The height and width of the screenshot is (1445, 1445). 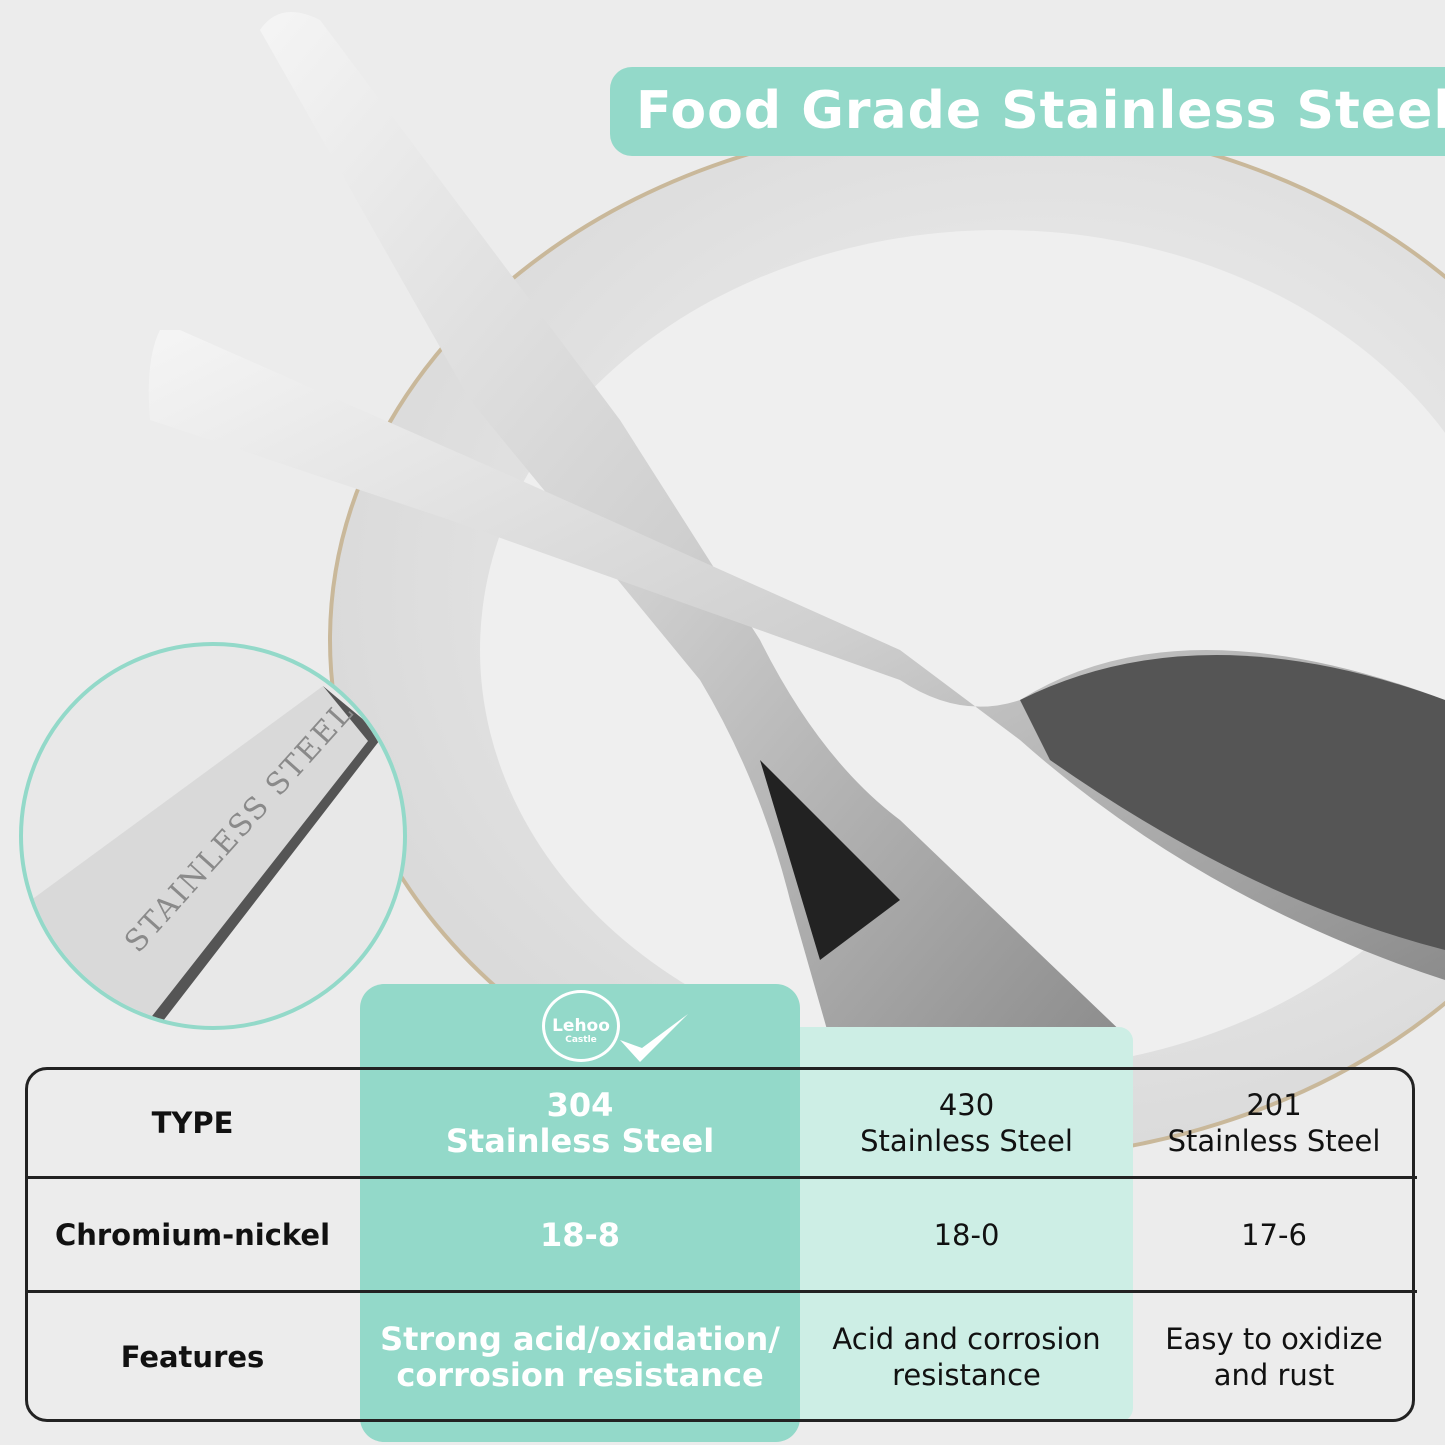 What do you see at coordinates (966, 1105) in the screenshot?
I see `cell-line: 430` at bounding box center [966, 1105].